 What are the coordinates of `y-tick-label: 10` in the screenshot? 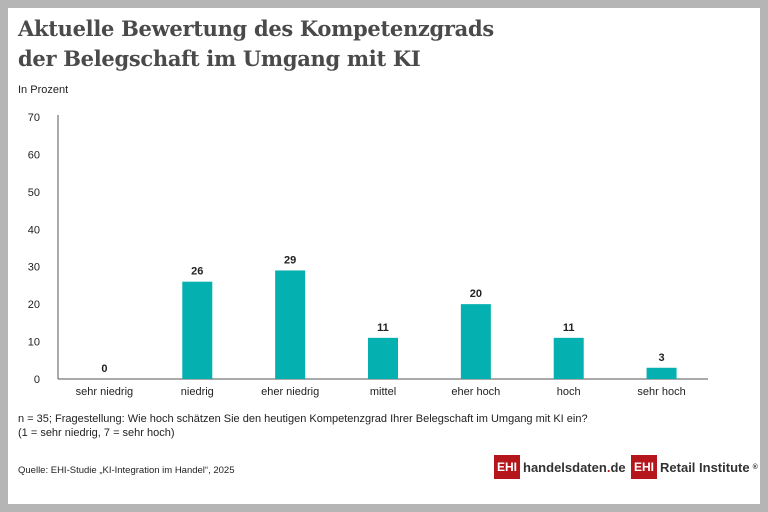 It's located at (34, 343).